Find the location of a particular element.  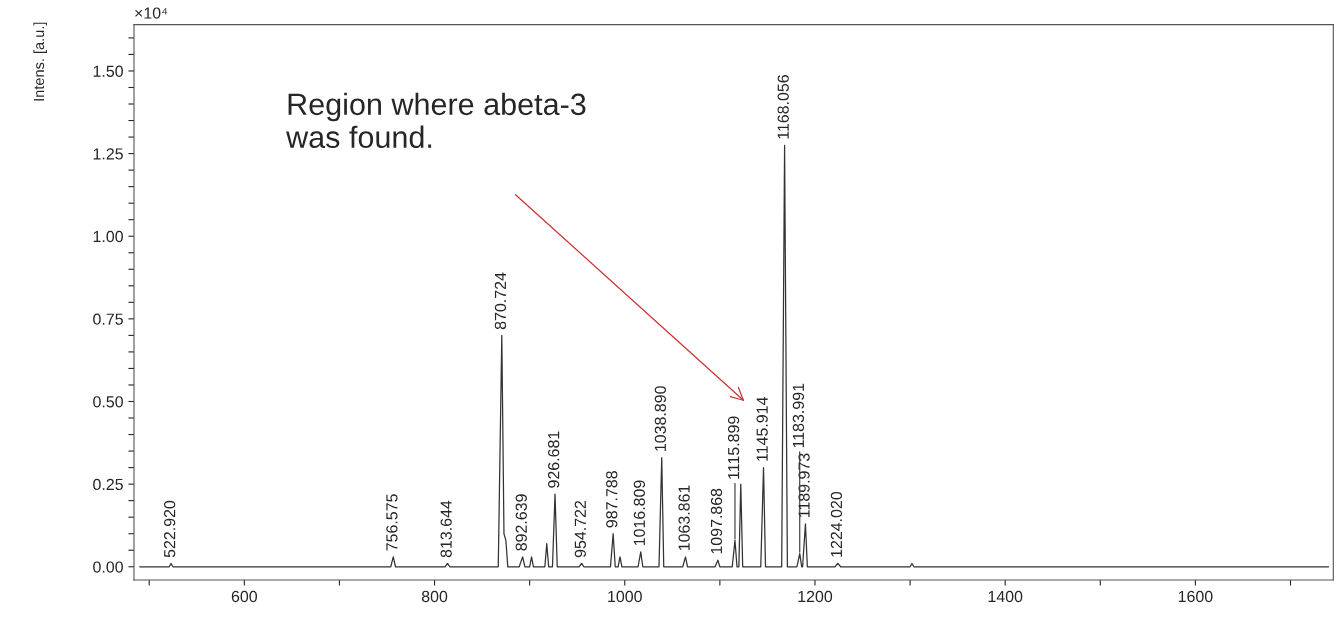

annotation: 813.644 is located at coordinates (446, 529).